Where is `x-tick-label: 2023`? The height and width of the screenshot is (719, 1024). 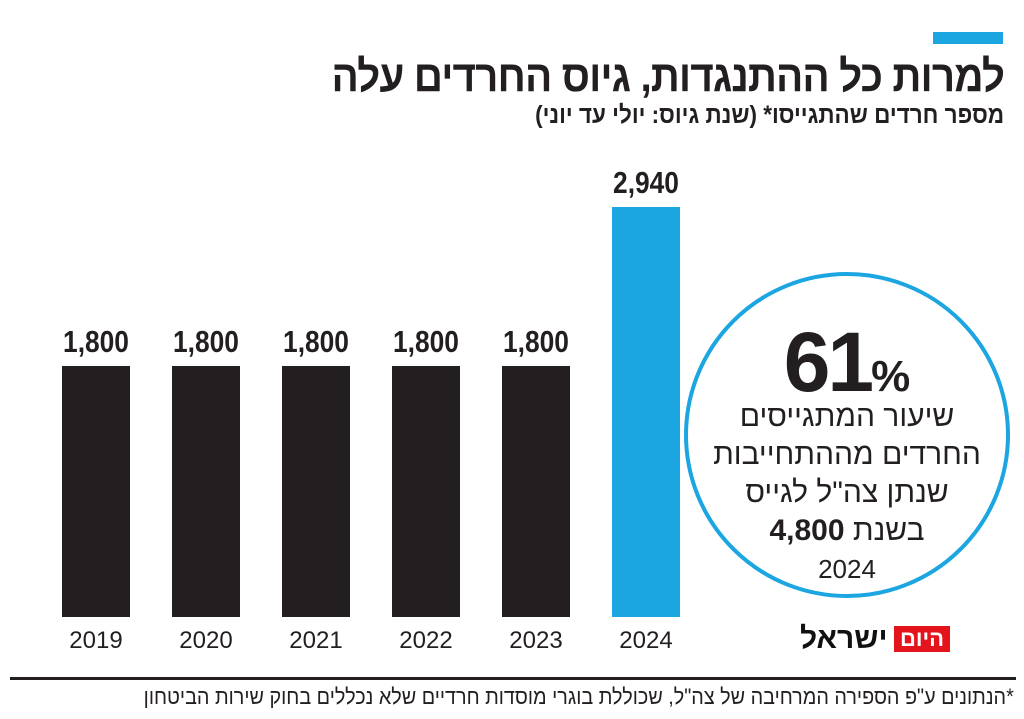 x-tick-label: 2023 is located at coordinates (535, 640).